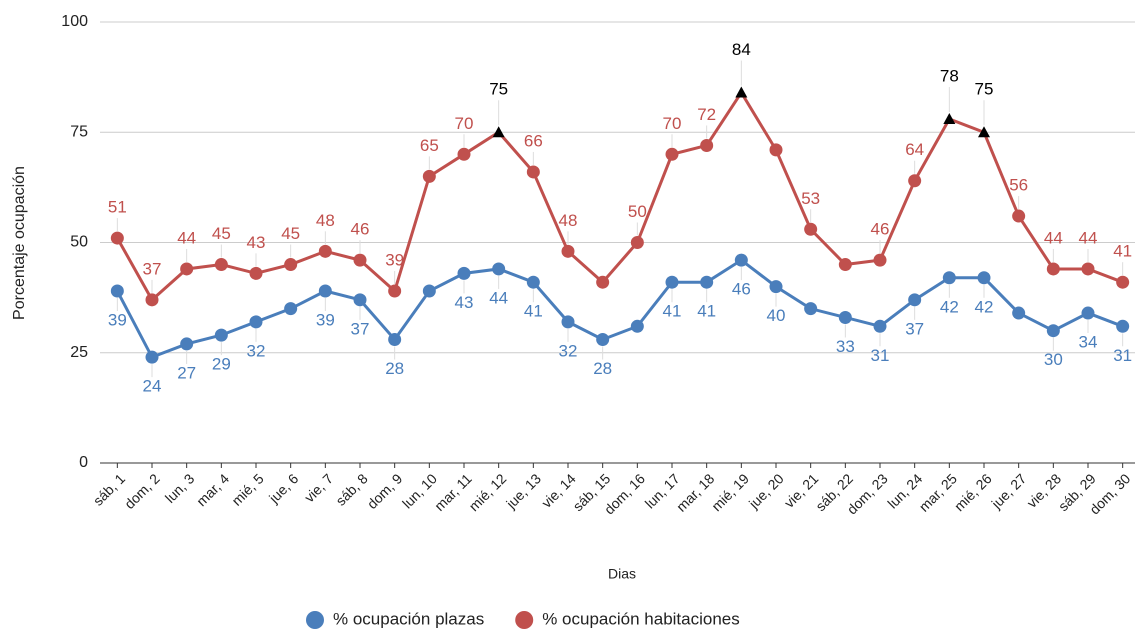 The width and height of the screenshot is (1140, 635). Describe the element at coordinates (74, 21) in the screenshot. I see `y-tick-label: 100` at that location.